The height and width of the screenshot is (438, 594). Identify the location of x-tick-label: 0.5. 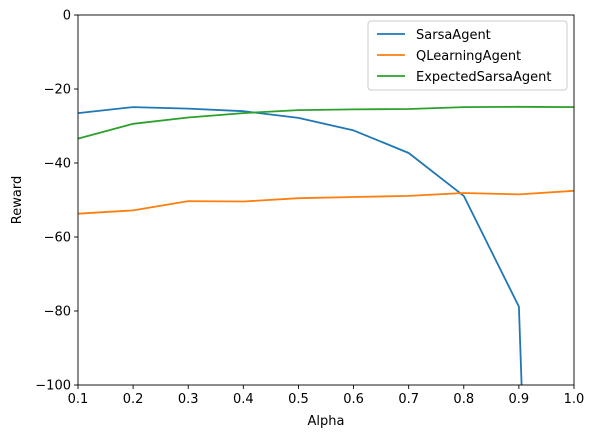
(298, 399).